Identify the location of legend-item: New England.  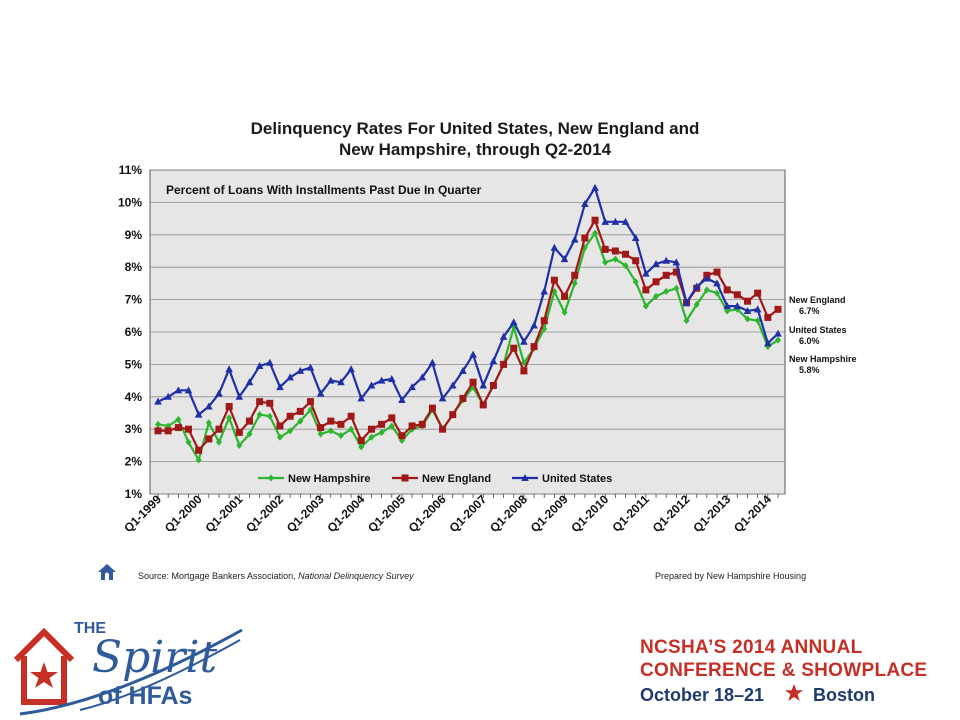
(441, 479).